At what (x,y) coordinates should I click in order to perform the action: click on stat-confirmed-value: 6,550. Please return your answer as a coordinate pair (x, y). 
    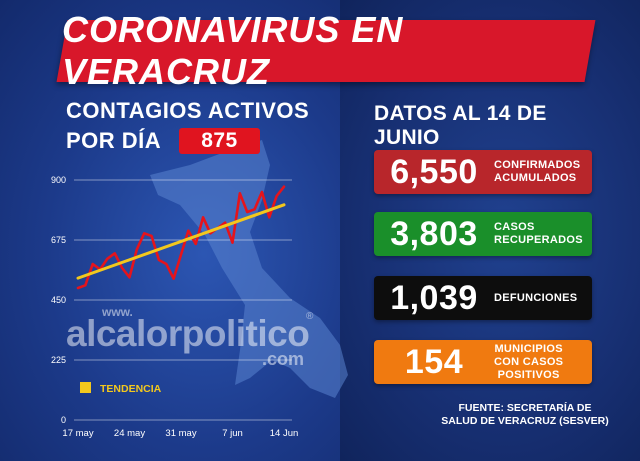
    Looking at the image, I should click on (434, 171).